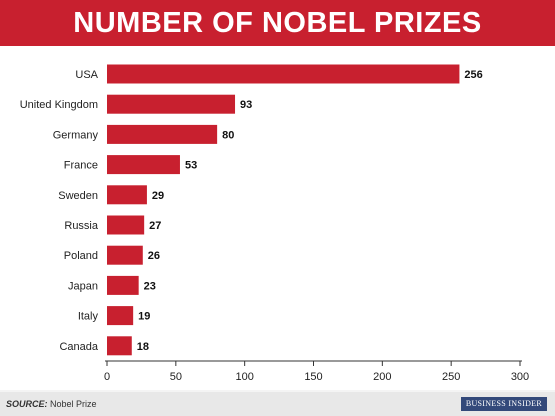 Image resolution: width=555 pixels, height=416 pixels. What do you see at coordinates (81, 166) in the screenshot?
I see `category-label: France` at bounding box center [81, 166].